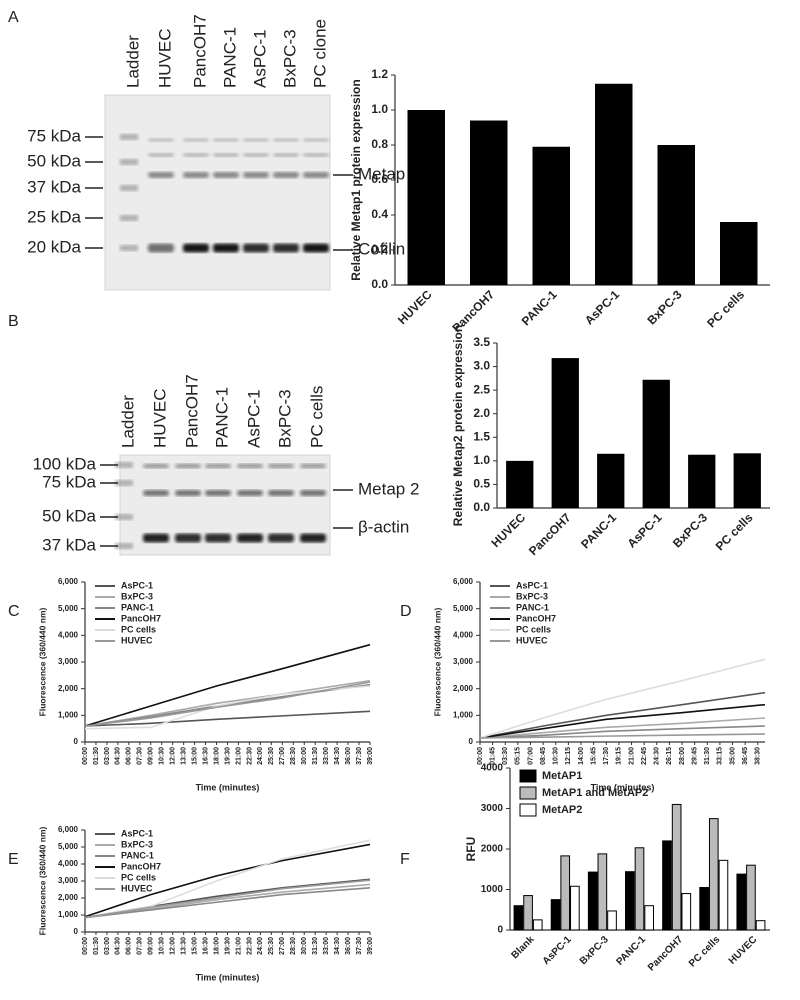  Describe the element at coordinates (505, 756) in the screenshot. I see `x-tick-label: 03:30` at that location.